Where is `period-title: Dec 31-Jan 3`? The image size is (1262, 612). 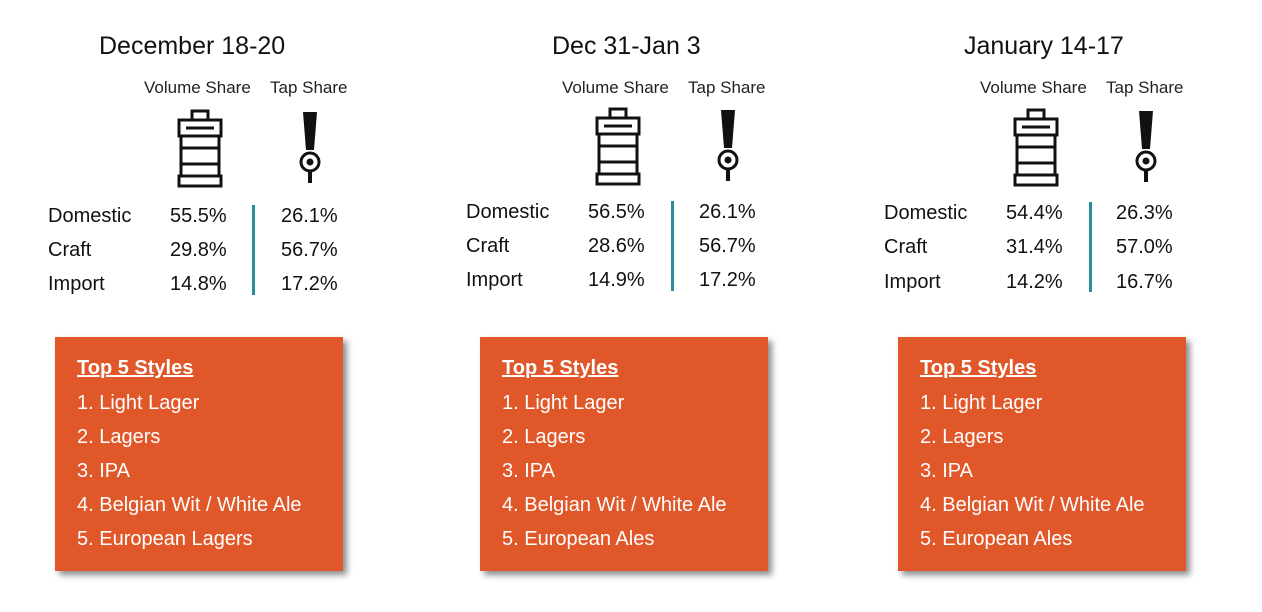 period-title: Dec 31-Jan 3 is located at coordinates (626, 46).